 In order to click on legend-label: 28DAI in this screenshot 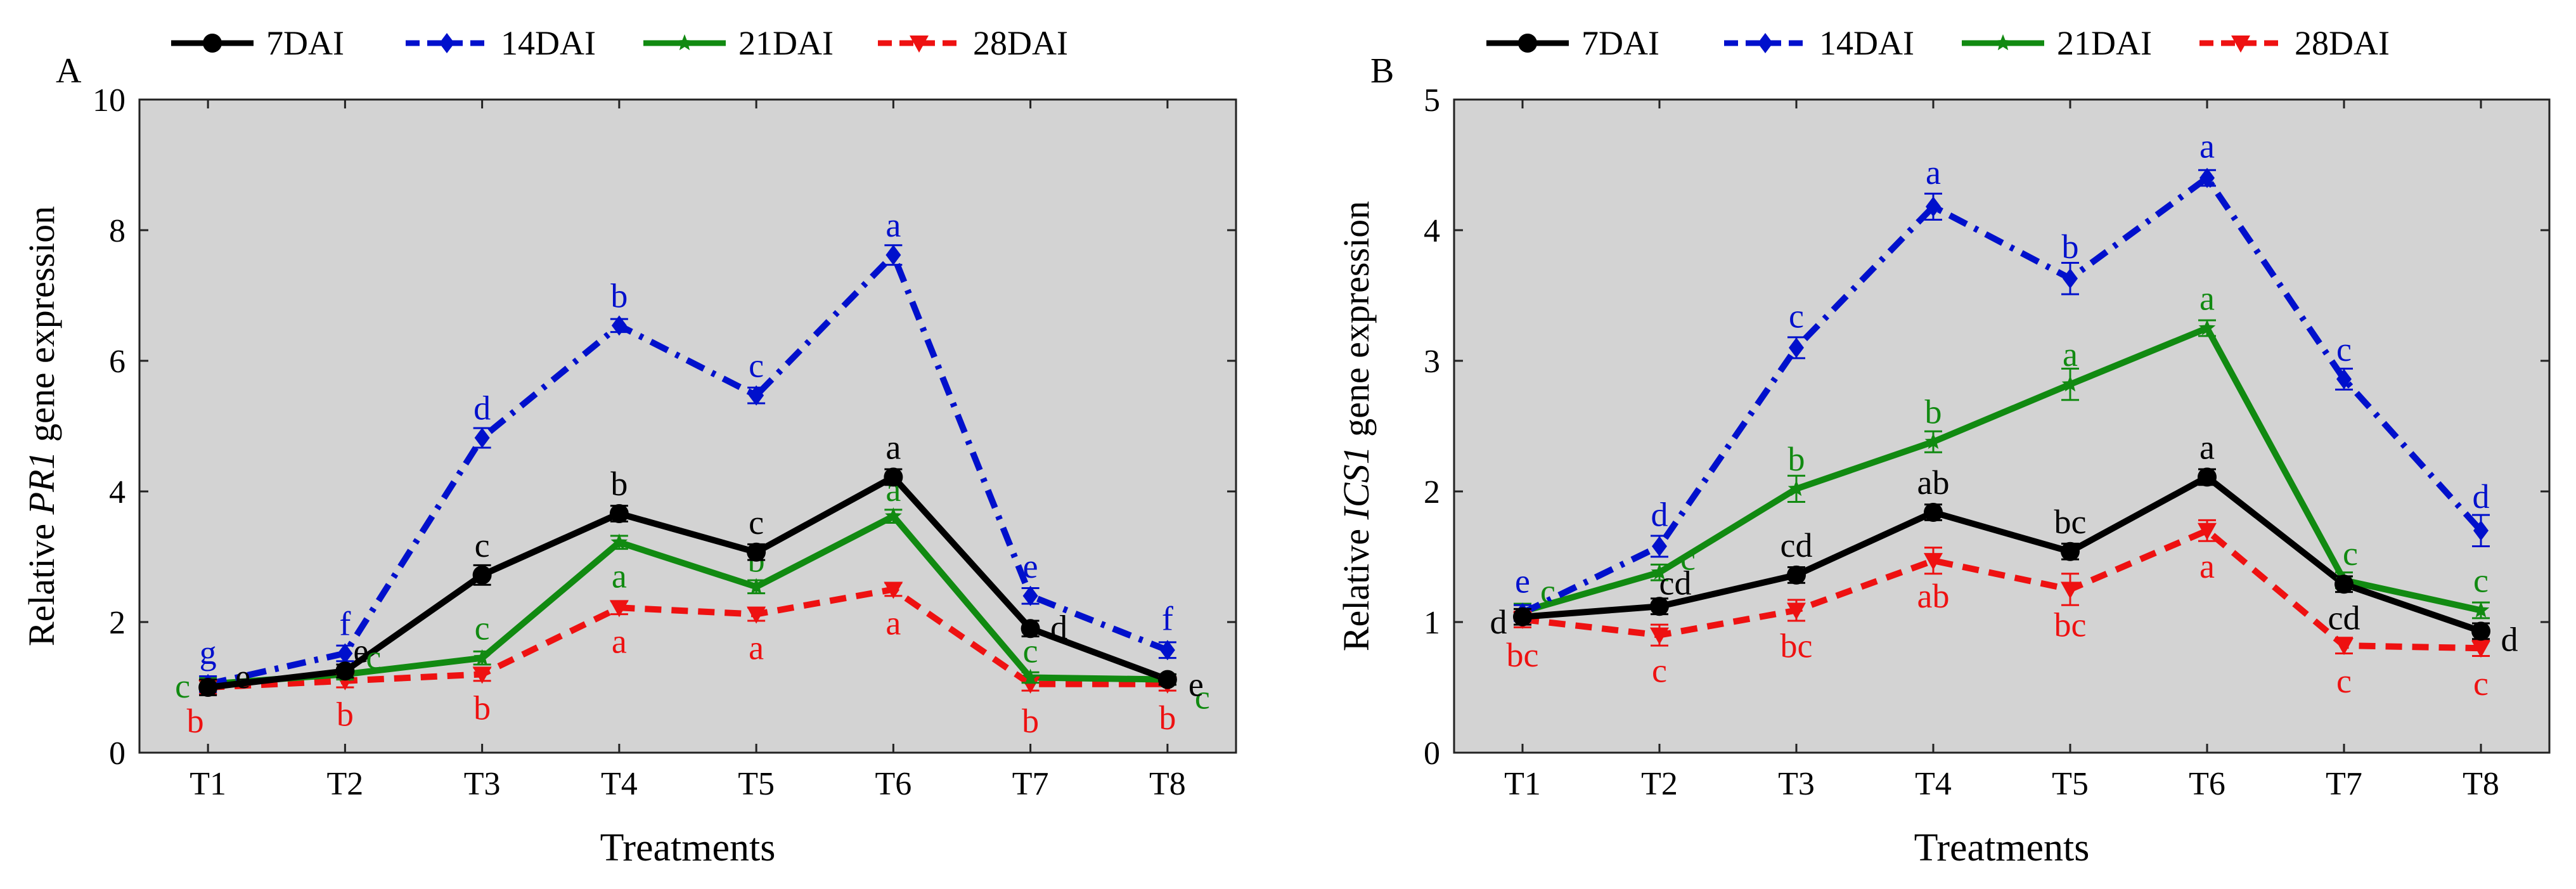, I will do `click(1020, 43)`.